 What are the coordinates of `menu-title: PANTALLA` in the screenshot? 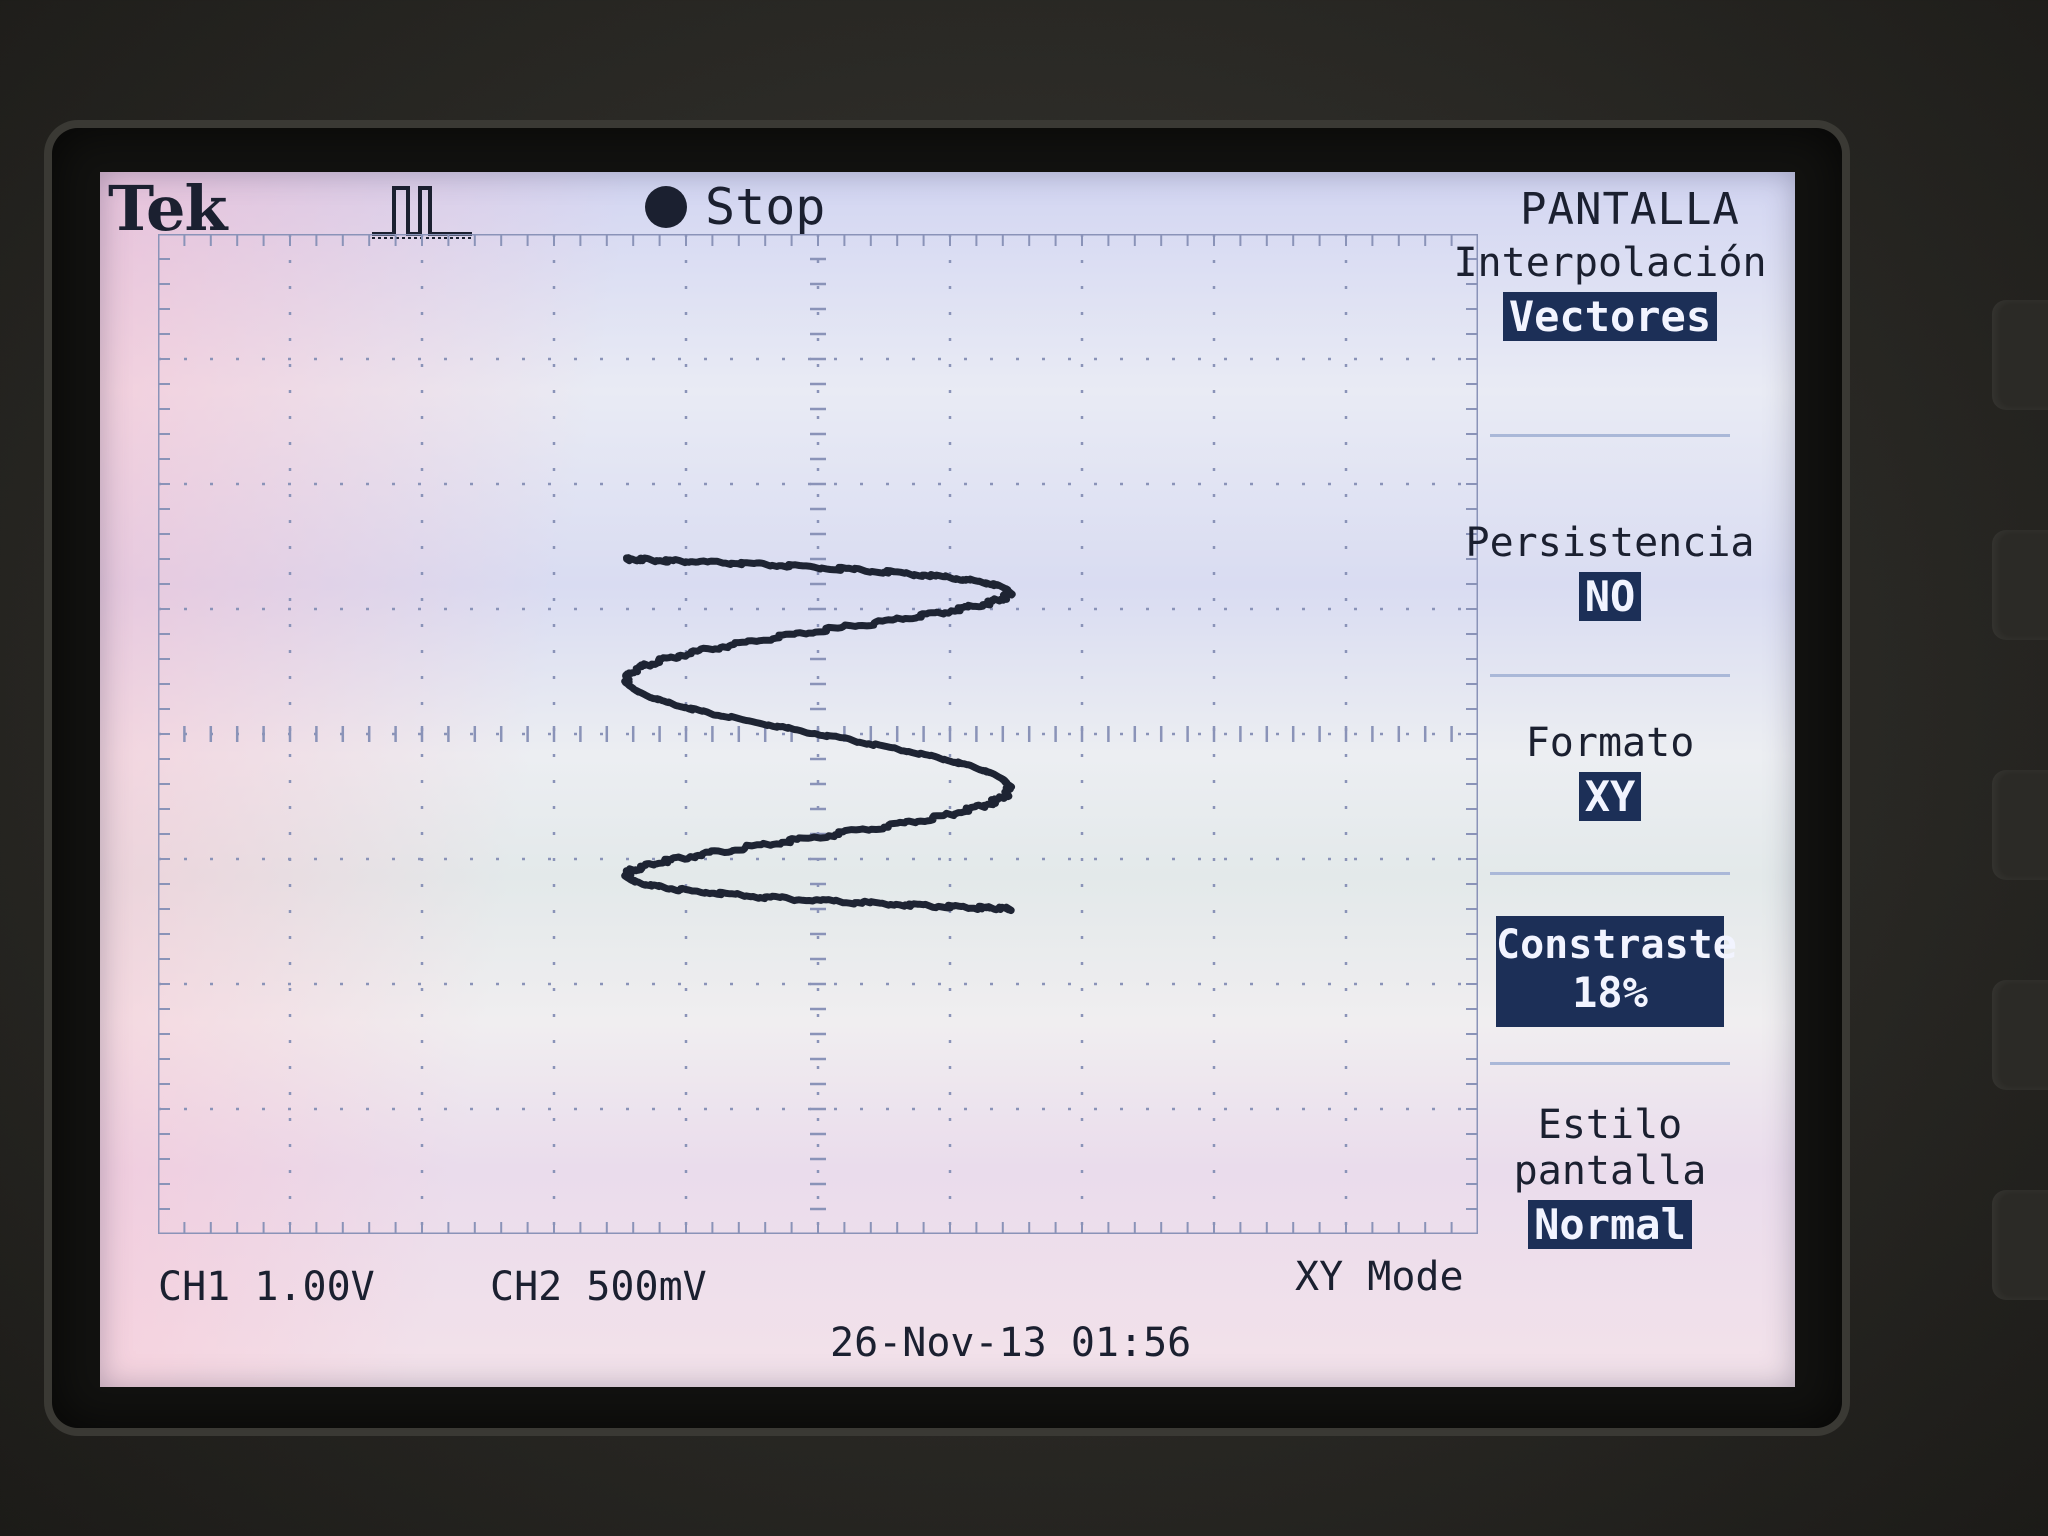 It's located at (1630, 209).